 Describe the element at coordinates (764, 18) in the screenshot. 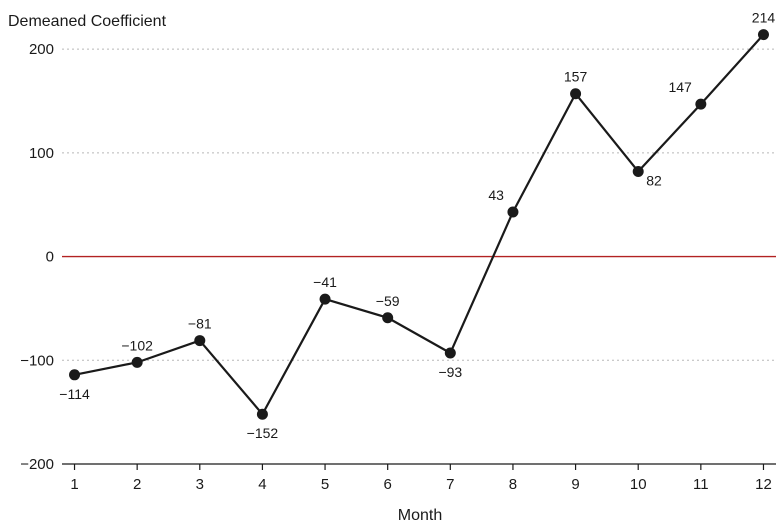

I see `data-label: 214` at that location.